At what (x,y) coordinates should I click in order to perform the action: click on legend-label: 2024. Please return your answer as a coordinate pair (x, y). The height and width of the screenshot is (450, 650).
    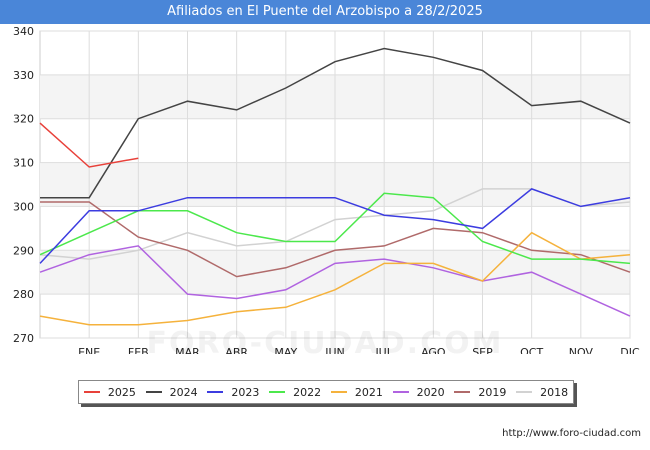
    Looking at the image, I should click on (183, 392).